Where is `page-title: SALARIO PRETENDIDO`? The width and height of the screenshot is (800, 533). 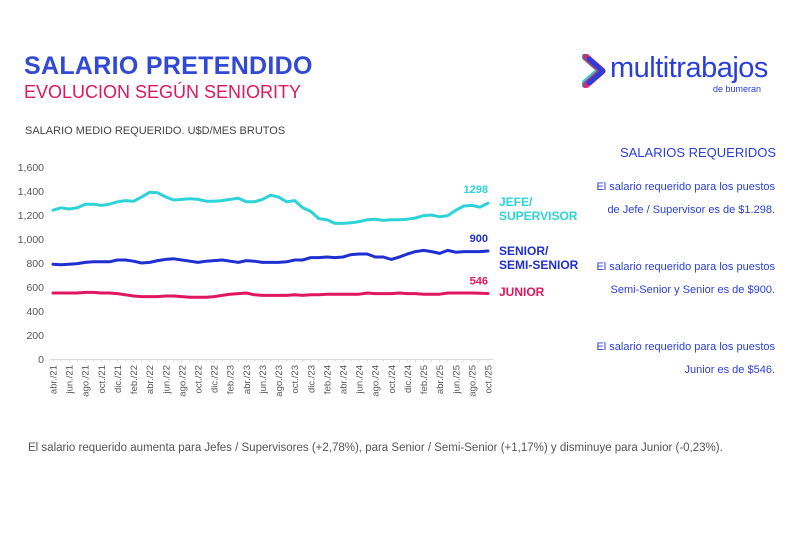
page-title: SALARIO PRETENDIDO is located at coordinates (168, 66).